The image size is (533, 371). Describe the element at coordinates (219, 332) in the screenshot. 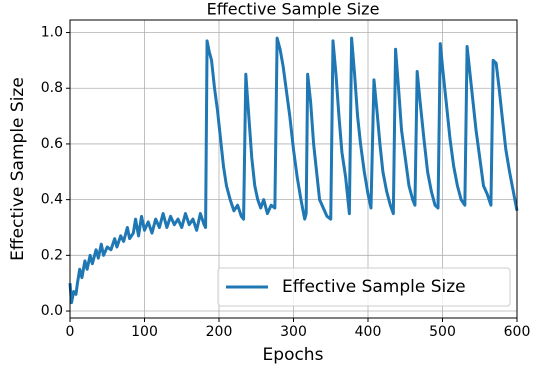

I see `x-tick-label: 200` at that location.